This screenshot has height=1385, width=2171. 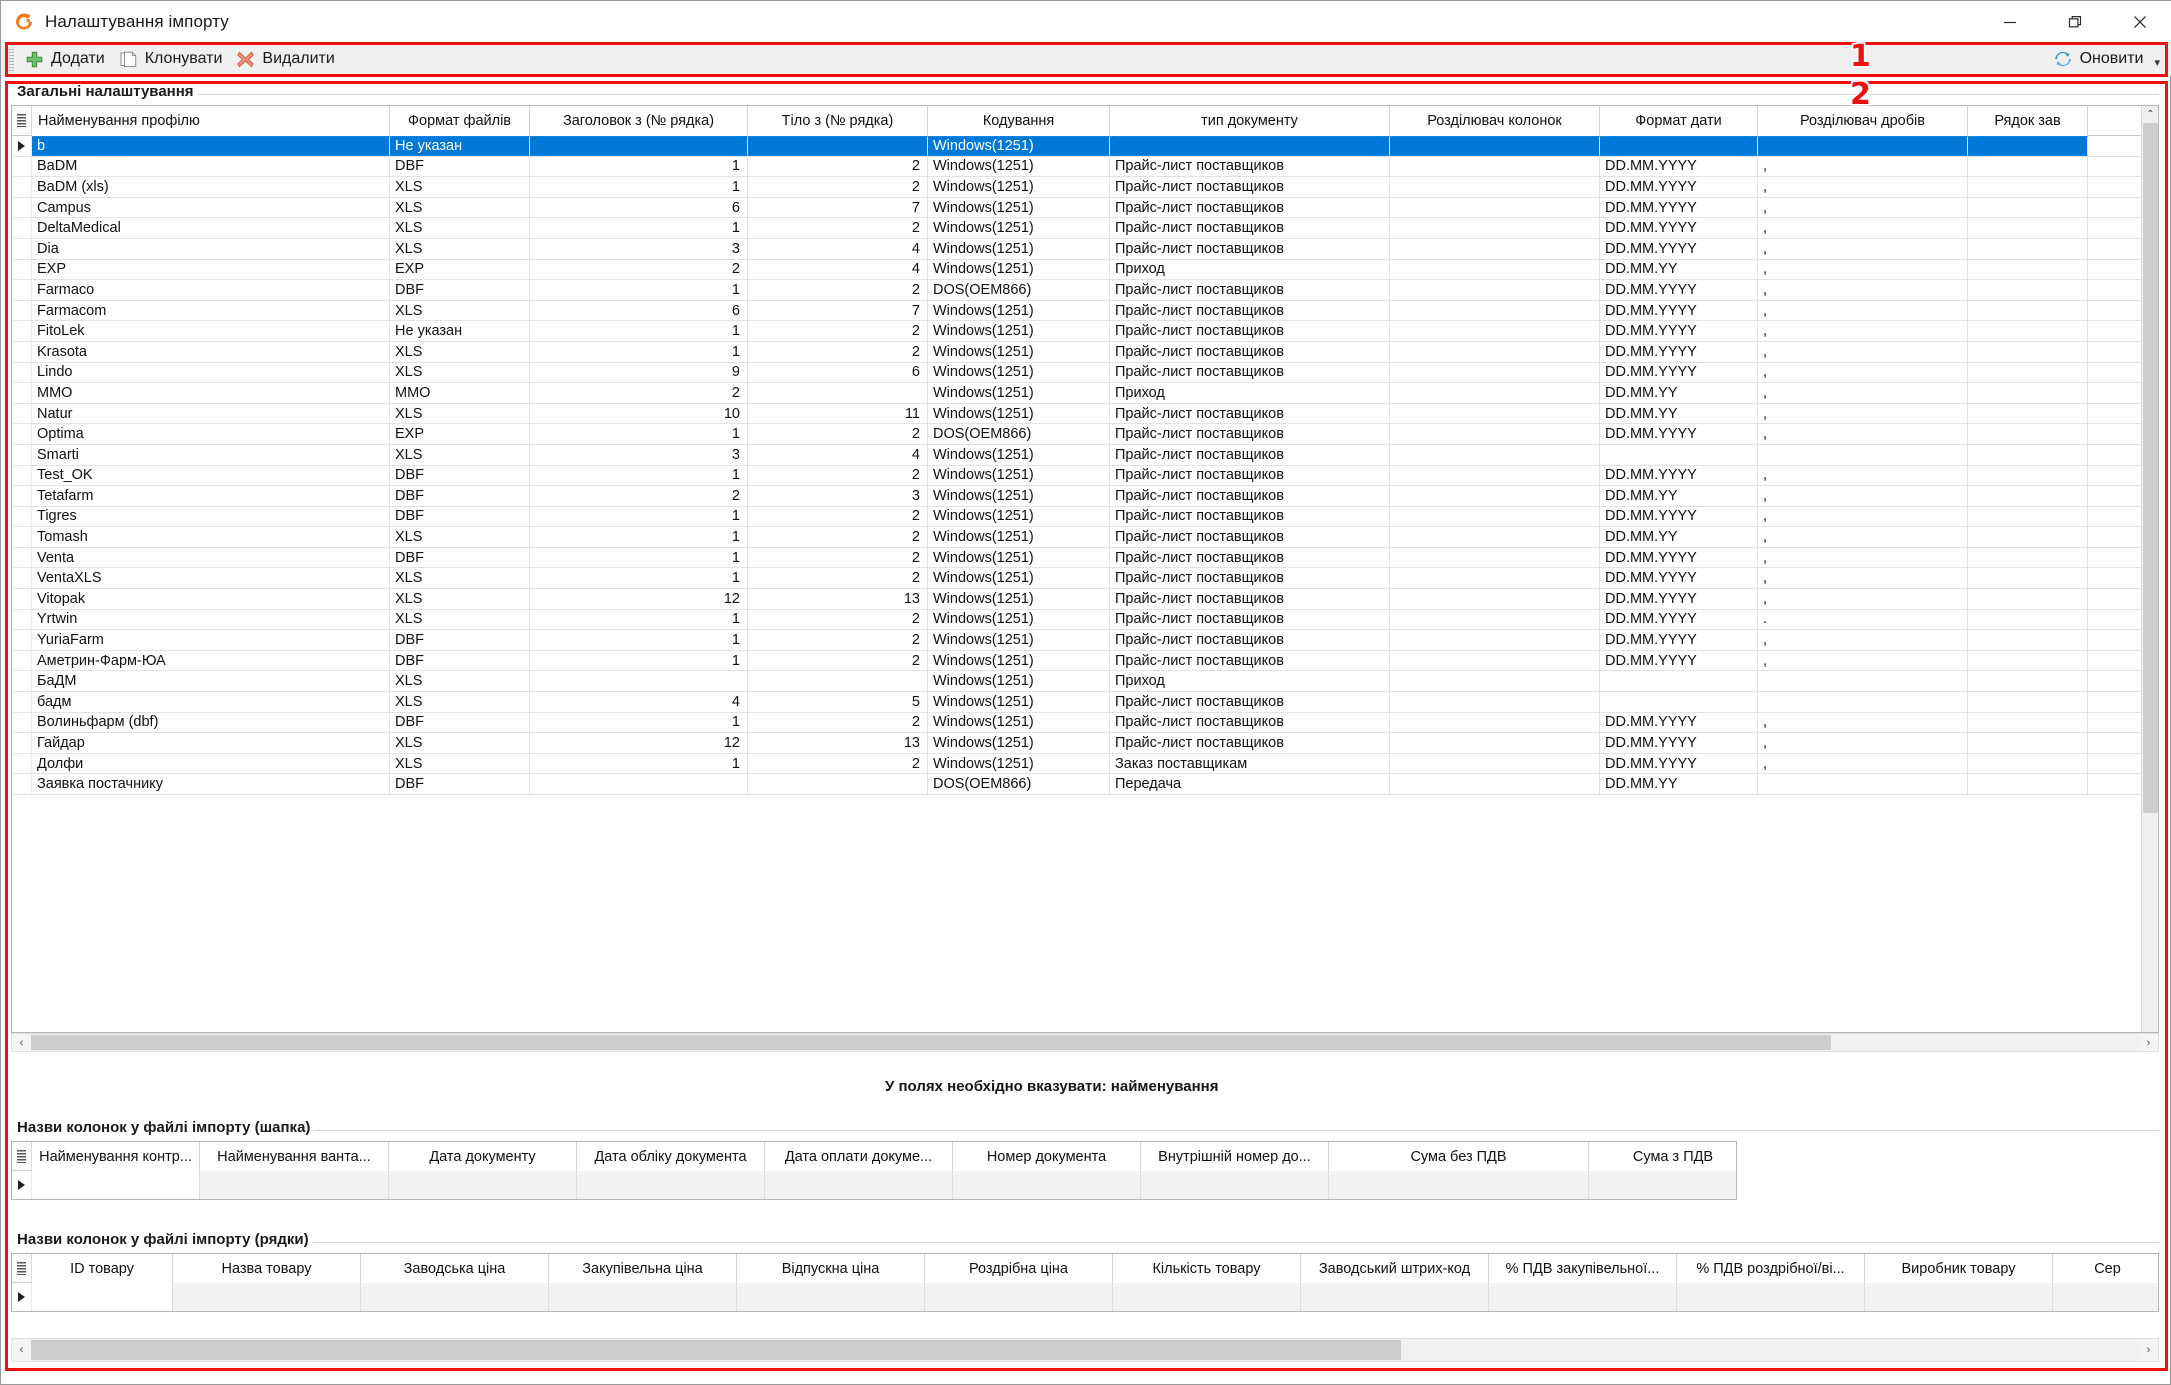 What do you see at coordinates (639, 121) in the screenshot?
I see `column-header-headerrow: Заголовок з (№ рядка)` at bounding box center [639, 121].